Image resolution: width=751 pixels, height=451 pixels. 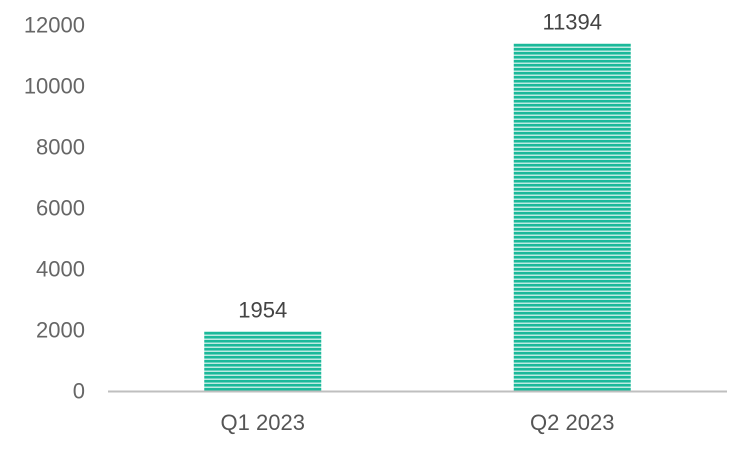 I want to click on y-axis: 0 2000 4000 6000 8000 10000 12000, so click(x=54, y=208).